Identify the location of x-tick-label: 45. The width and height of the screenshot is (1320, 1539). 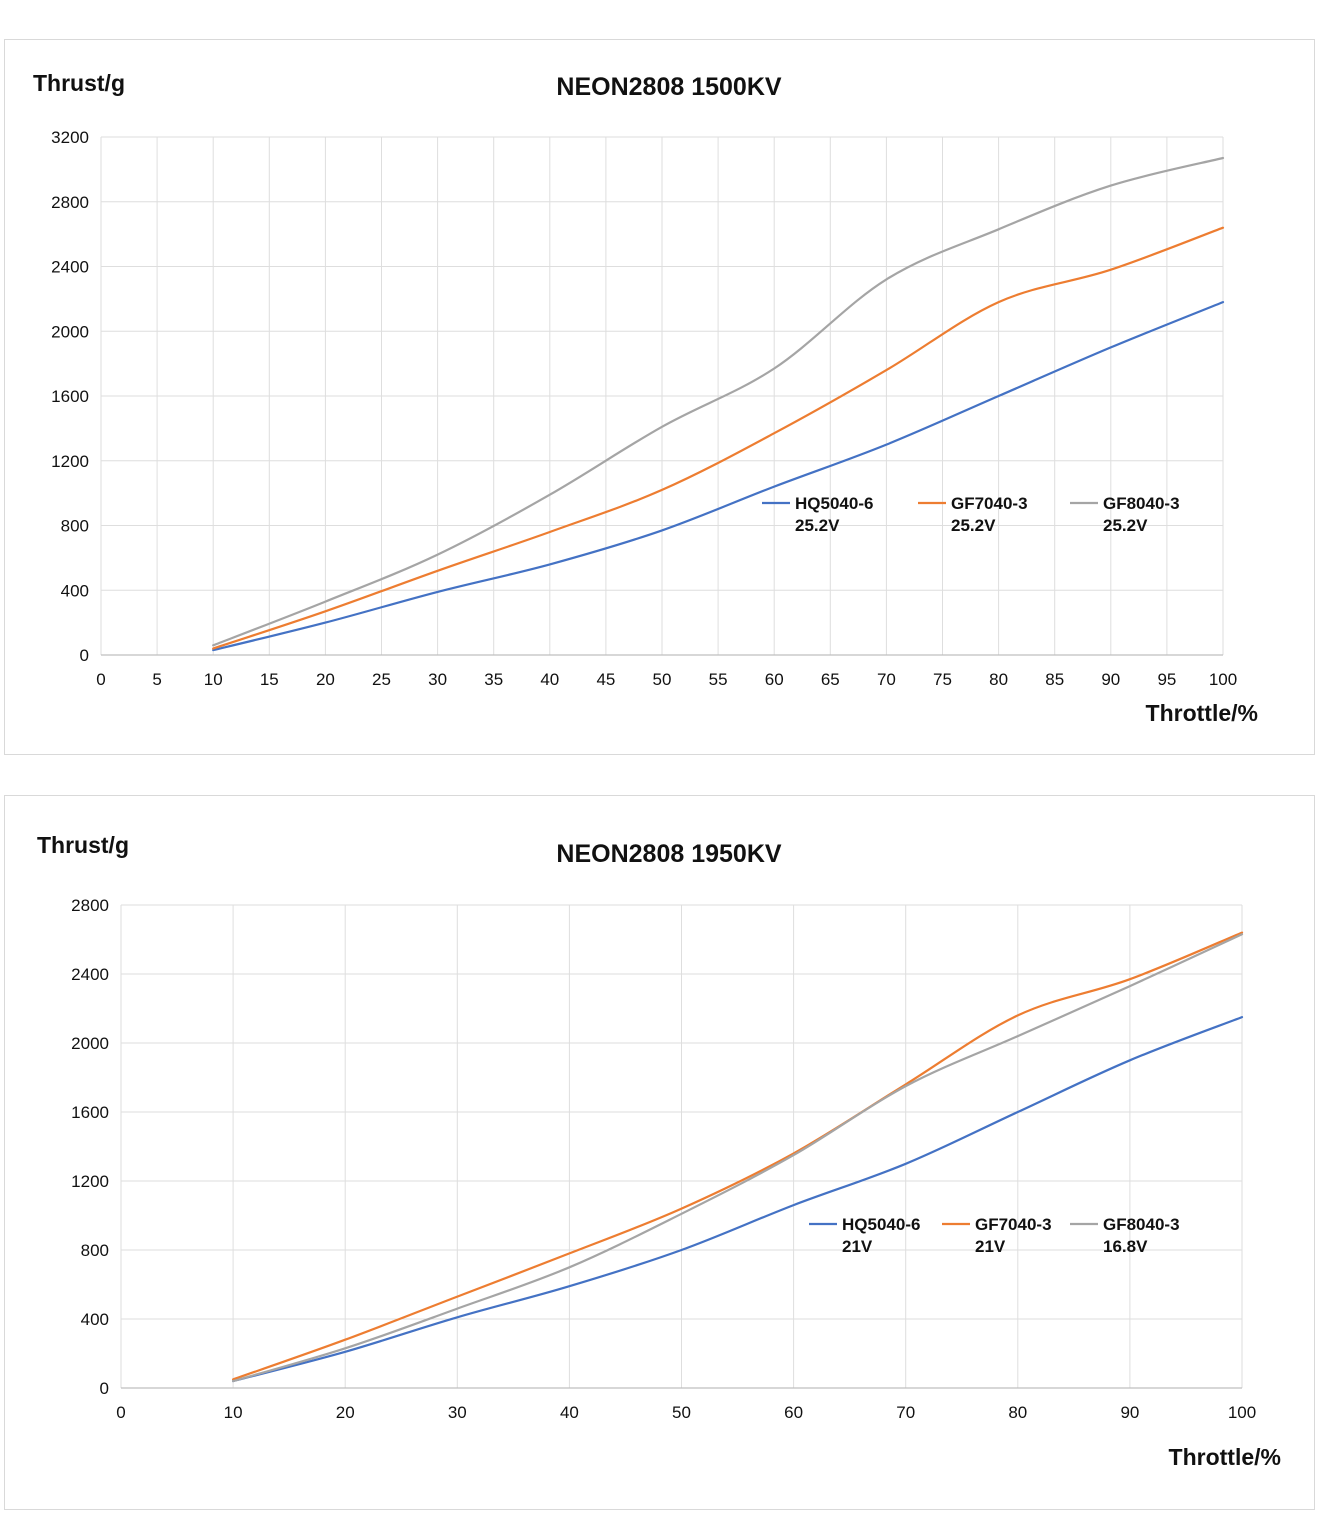
(605, 679).